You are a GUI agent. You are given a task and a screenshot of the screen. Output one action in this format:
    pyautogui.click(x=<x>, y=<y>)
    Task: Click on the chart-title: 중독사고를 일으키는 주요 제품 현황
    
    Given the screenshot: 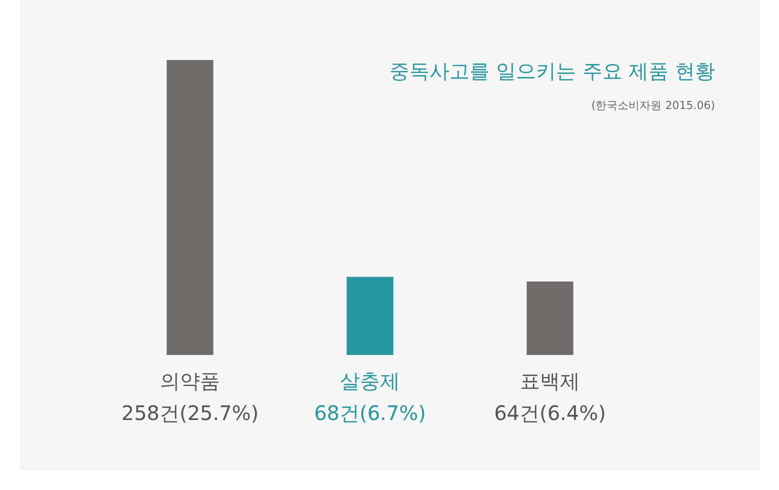 What is the action you would take?
    pyautogui.click(x=552, y=71)
    